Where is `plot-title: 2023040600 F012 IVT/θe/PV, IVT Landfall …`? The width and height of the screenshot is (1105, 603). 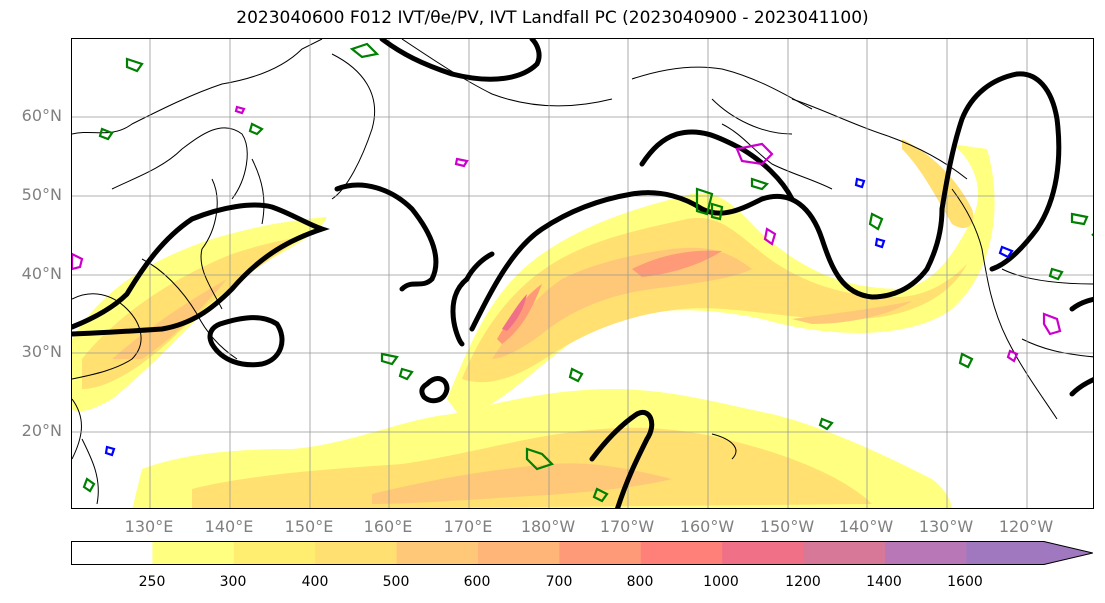
plot-title: 2023040600 F012 IVT/θe/PV, IVT Landfall … is located at coordinates (552, 18).